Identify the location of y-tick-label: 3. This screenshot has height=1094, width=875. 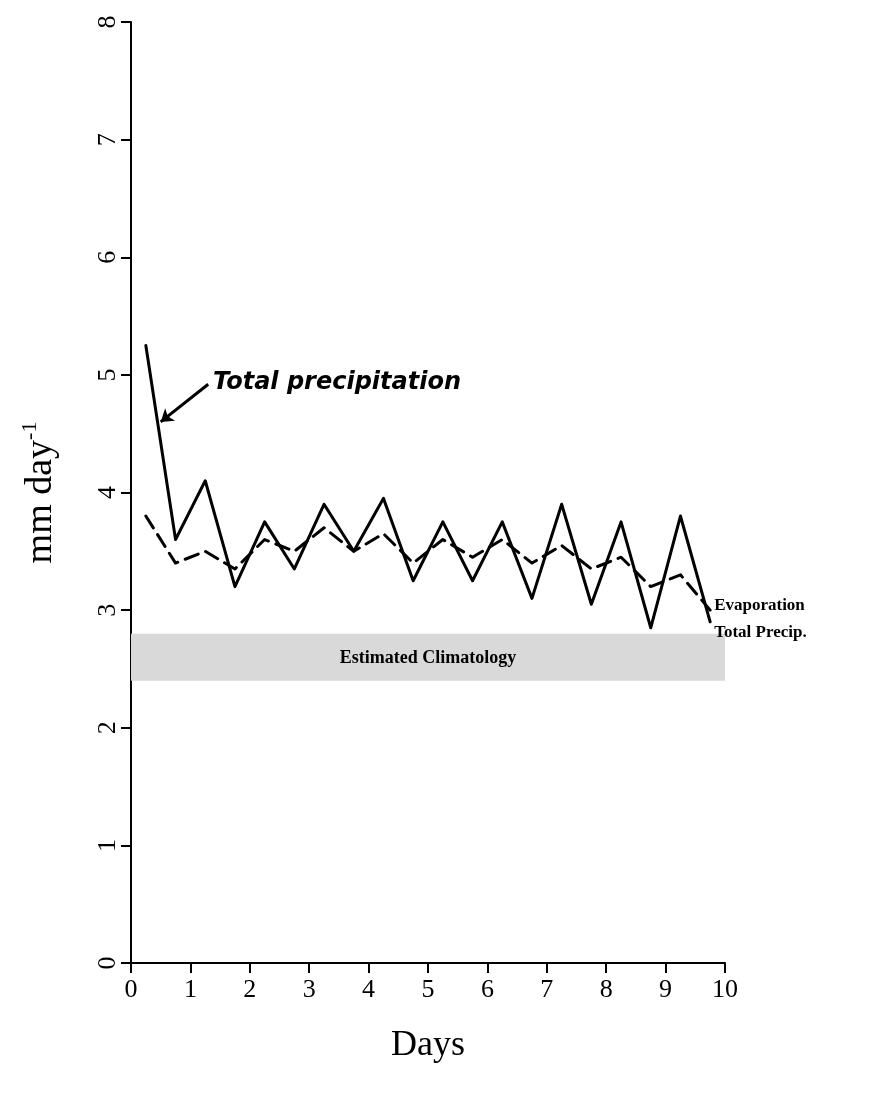
(106, 610).